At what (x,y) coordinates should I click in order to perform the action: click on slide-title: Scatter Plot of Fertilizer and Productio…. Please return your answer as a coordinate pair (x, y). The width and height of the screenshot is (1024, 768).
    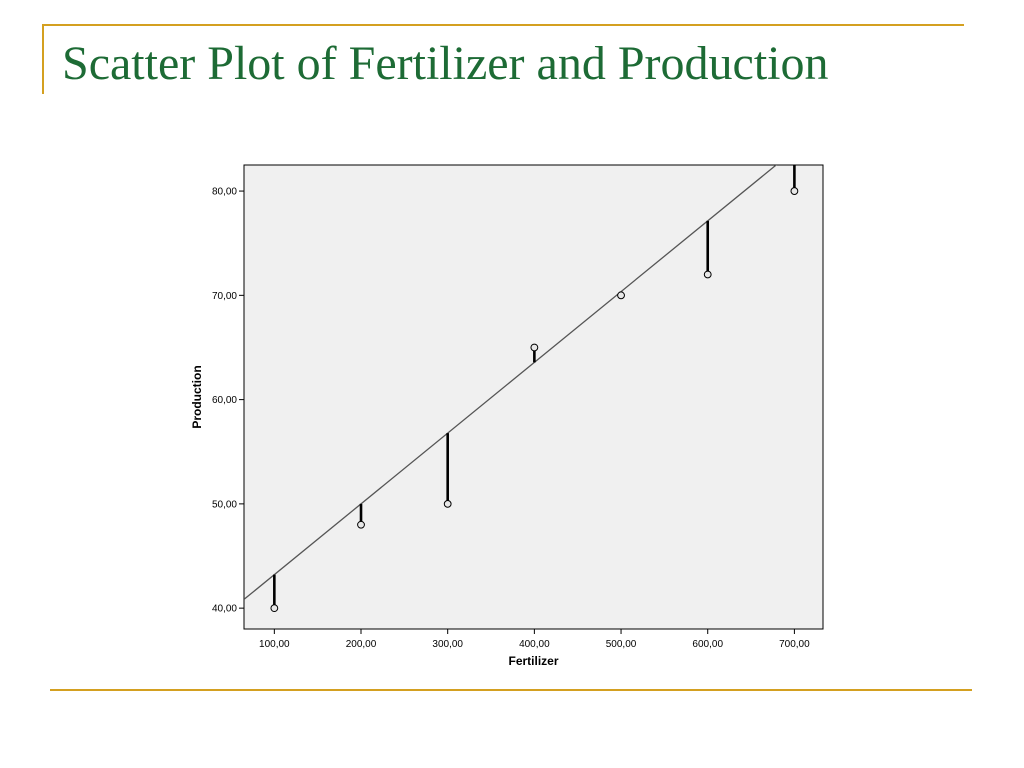
    Looking at the image, I should click on (445, 63).